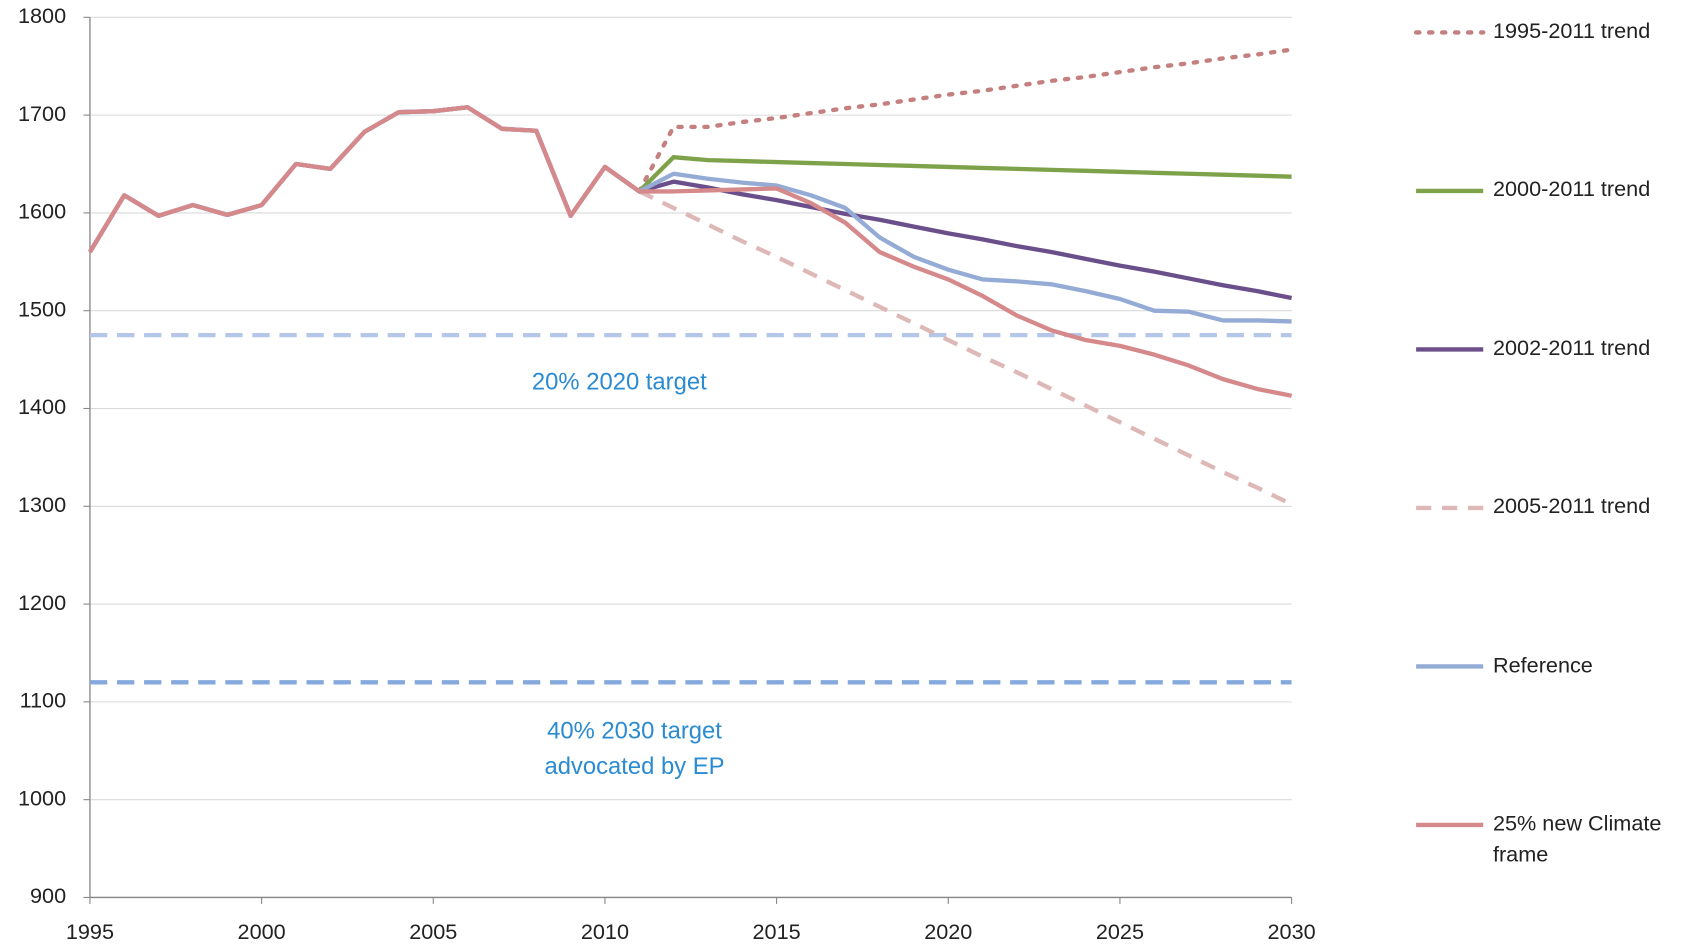 This screenshot has width=1689, height=944. What do you see at coordinates (1120, 931) in the screenshot?
I see `x-tick-label: 2025` at bounding box center [1120, 931].